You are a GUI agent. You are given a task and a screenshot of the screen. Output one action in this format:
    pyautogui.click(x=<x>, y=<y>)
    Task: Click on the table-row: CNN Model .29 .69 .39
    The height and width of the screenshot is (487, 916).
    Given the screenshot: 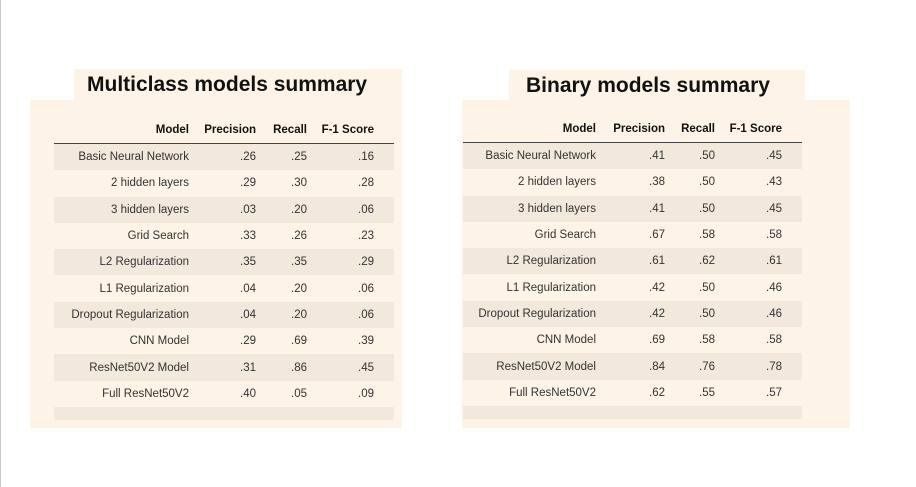 What is the action you would take?
    pyautogui.click(x=224, y=341)
    